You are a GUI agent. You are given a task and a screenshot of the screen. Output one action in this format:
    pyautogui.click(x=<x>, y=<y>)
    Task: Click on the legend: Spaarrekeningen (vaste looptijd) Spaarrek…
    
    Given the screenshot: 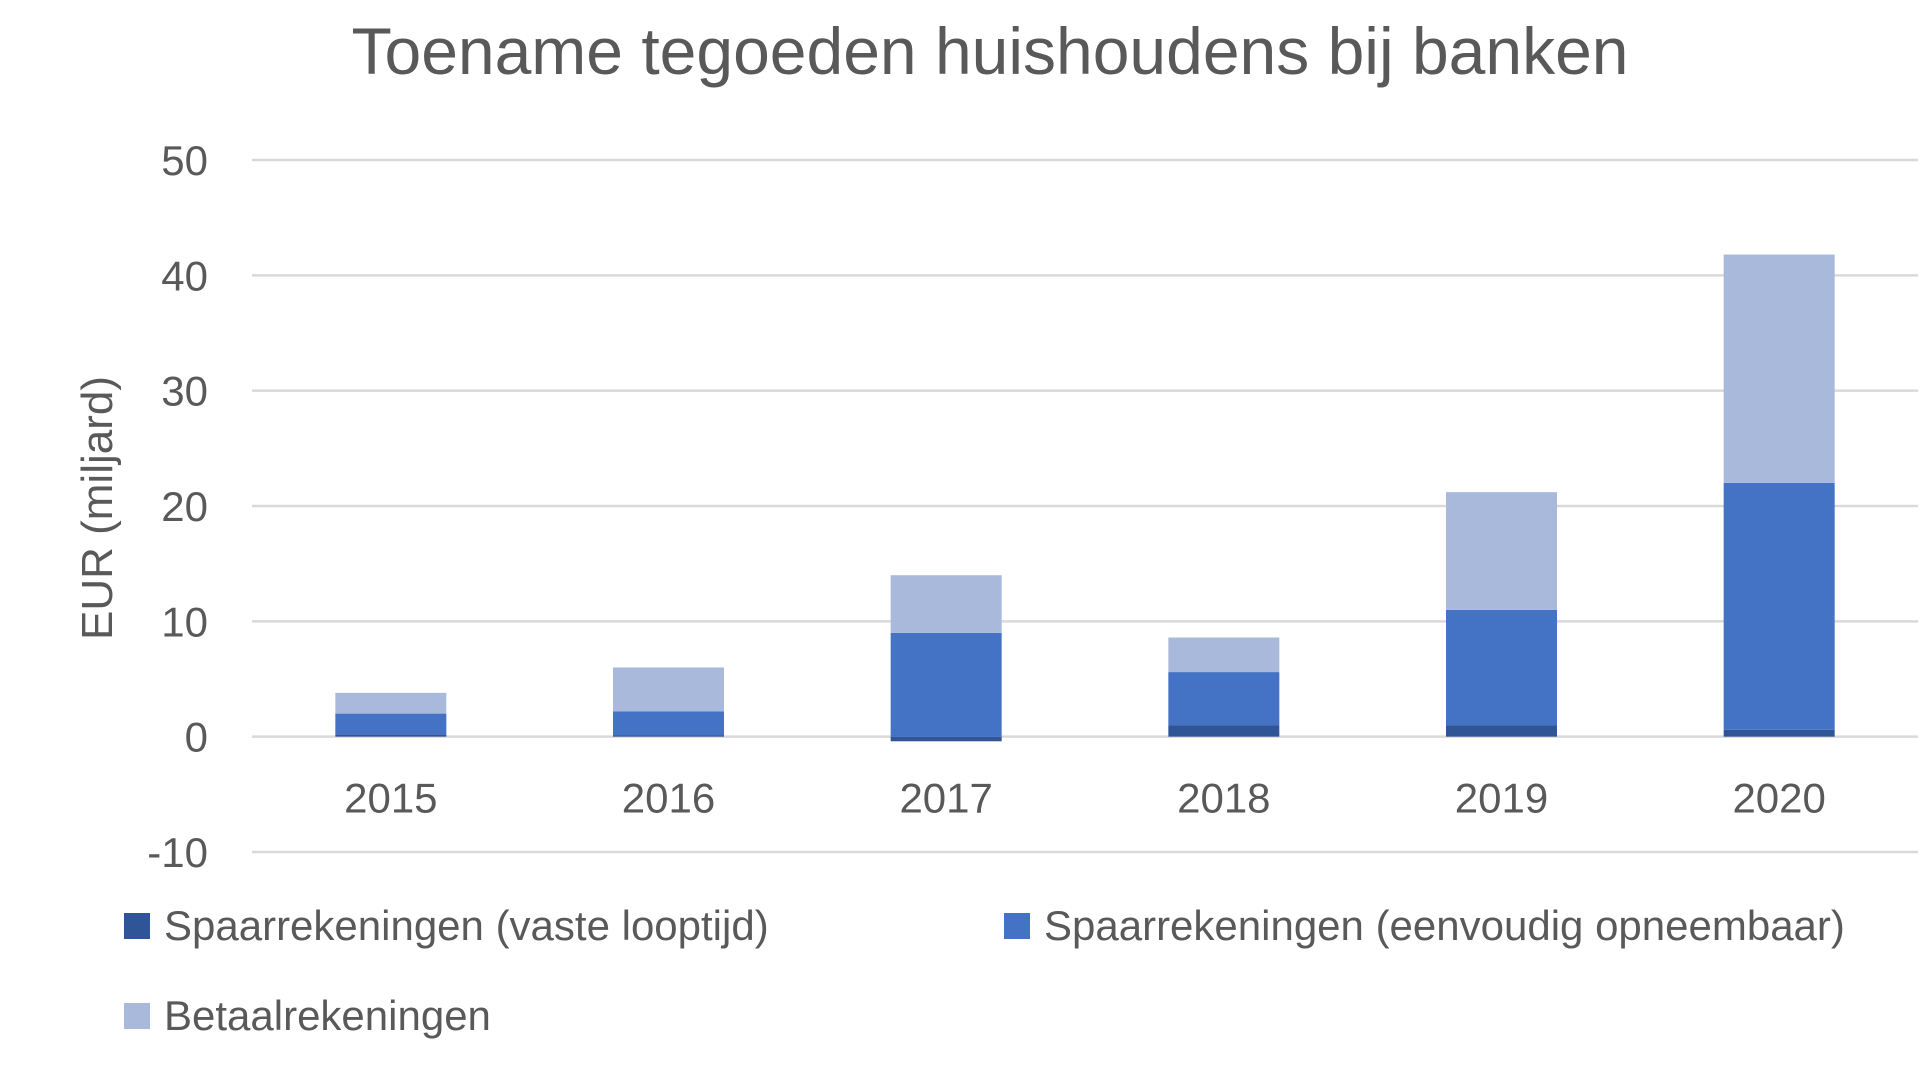 What is the action you would take?
    pyautogui.click(x=984, y=970)
    